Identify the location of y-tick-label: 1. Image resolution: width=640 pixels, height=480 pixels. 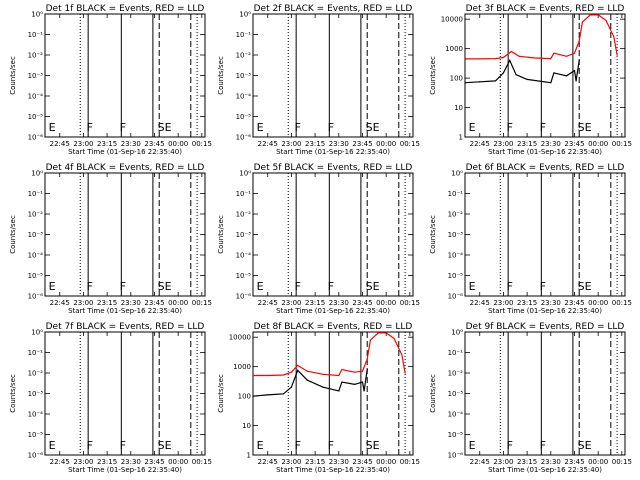
(461, 138).